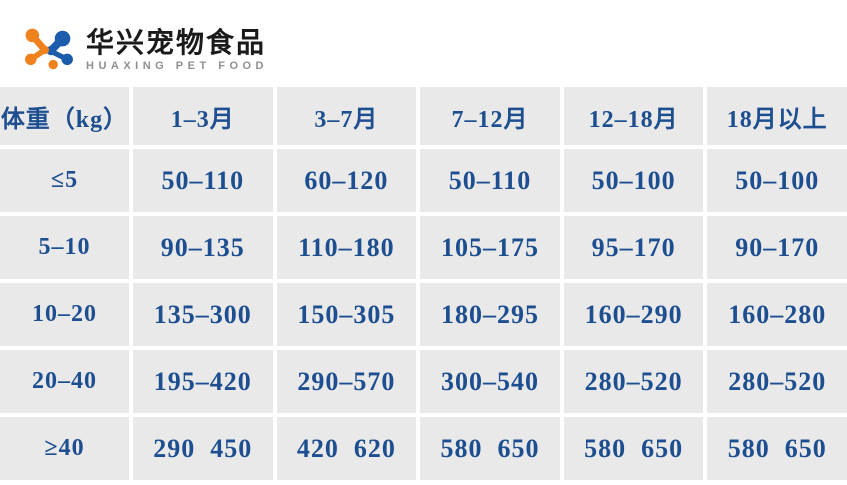 The height and width of the screenshot is (485, 847). What do you see at coordinates (64, 247) in the screenshot?
I see `row-label: 5–10` at bounding box center [64, 247].